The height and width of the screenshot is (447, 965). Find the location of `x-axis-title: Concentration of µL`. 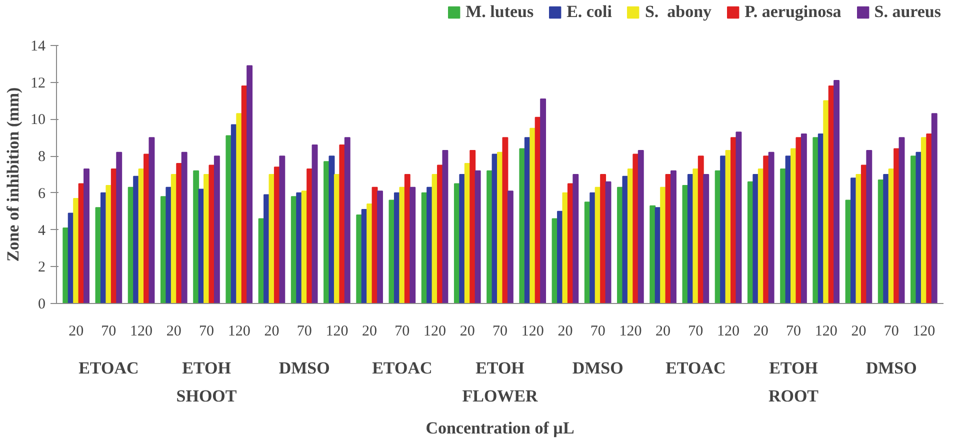

x-axis-title: Concentration of µL is located at coordinates (500, 428).